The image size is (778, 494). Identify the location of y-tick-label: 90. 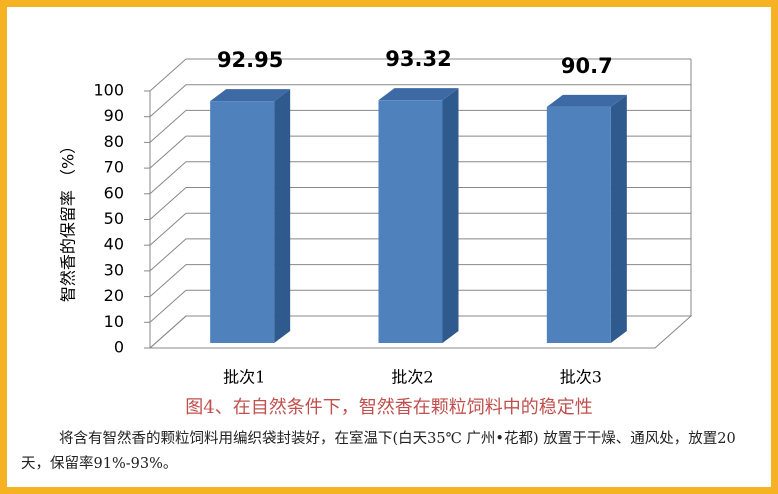
(114, 115).